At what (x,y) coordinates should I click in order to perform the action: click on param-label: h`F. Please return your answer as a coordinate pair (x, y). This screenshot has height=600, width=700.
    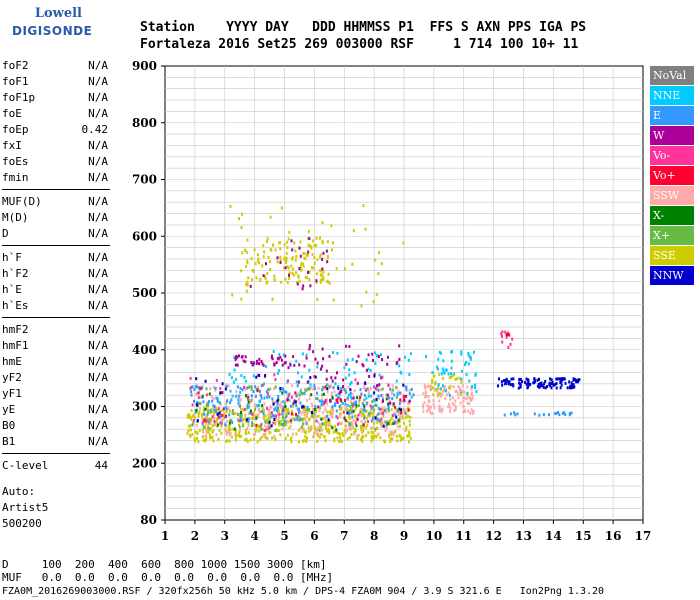
    Looking at the image, I should click on (12, 257).